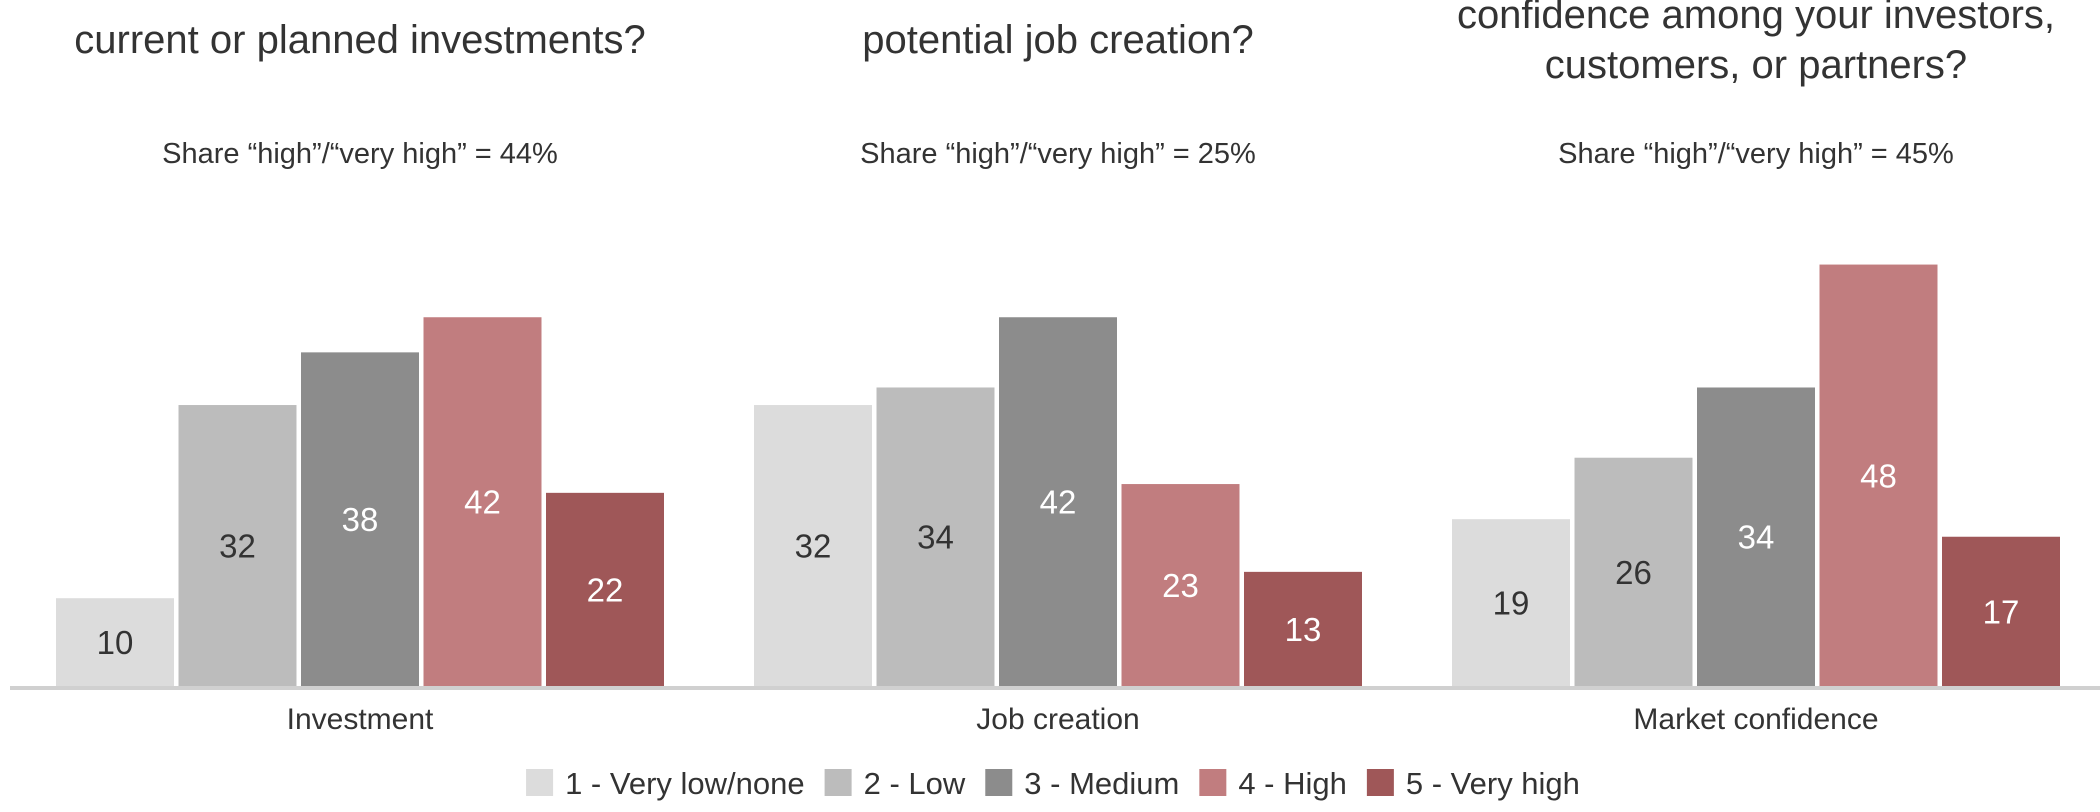 The height and width of the screenshot is (812, 2100). What do you see at coordinates (1493, 783) in the screenshot?
I see `legend-label: 5 - Very high` at bounding box center [1493, 783].